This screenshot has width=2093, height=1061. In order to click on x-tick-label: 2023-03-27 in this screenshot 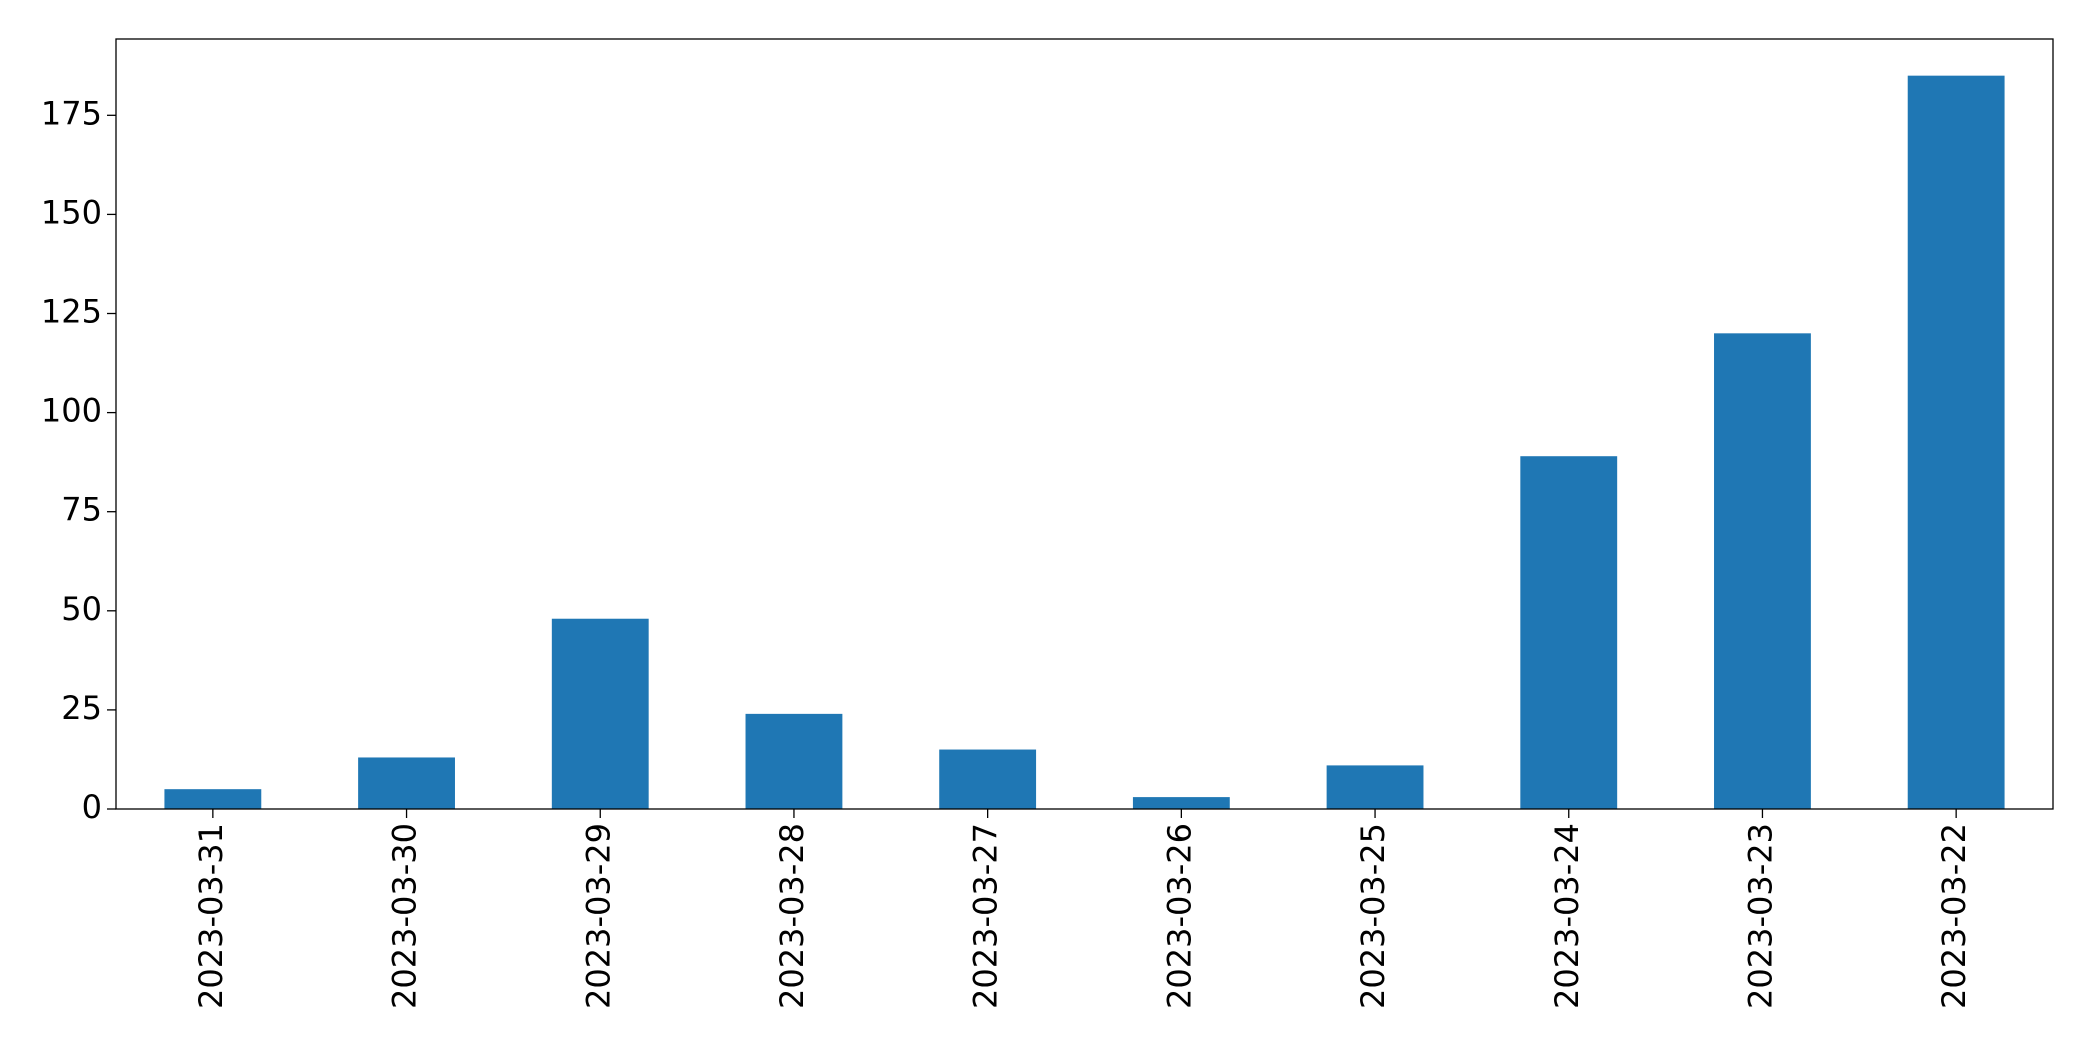, I will do `click(986, 916)`.